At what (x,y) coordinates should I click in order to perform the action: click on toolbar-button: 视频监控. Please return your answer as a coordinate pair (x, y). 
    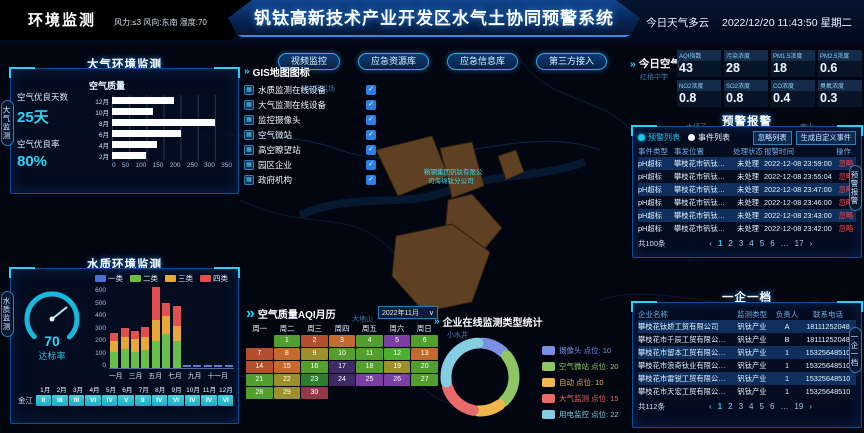
    Looking at the image, I should click on (309, 61).